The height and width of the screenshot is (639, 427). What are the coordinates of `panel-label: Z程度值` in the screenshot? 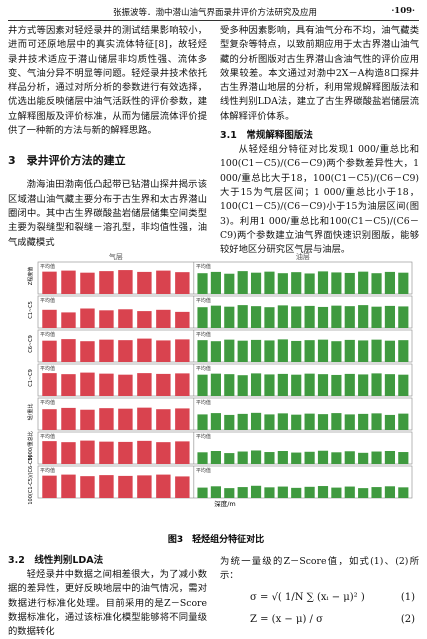 It's located at (30, 276).